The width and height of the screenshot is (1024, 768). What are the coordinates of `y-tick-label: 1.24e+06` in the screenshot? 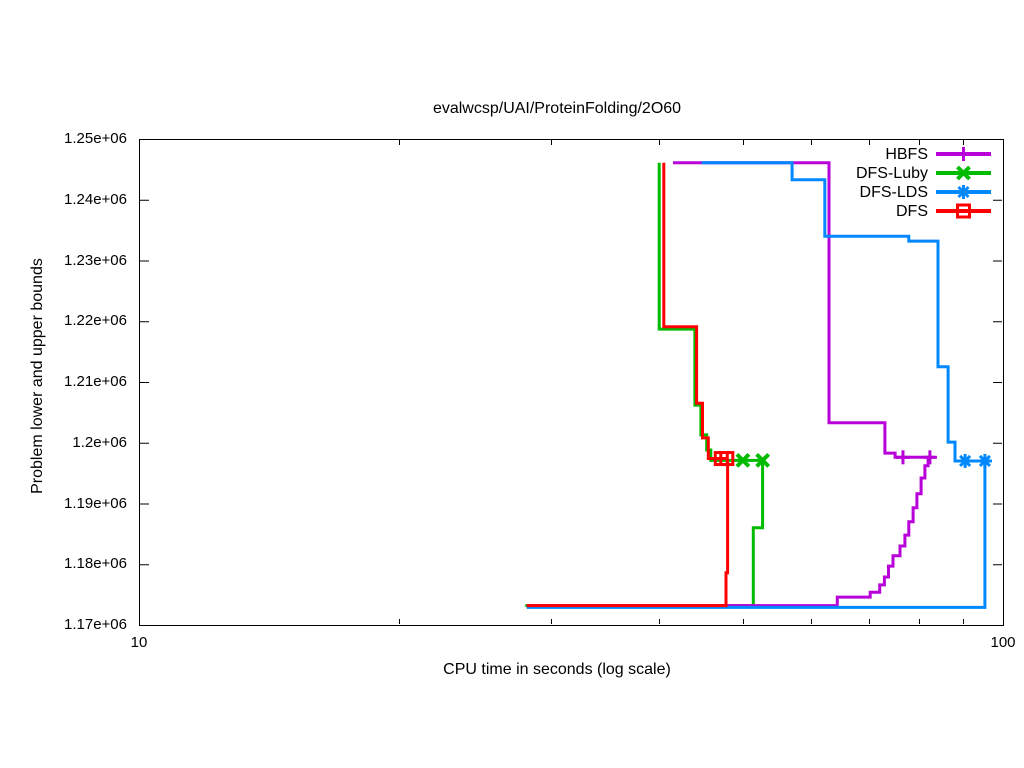 It's located at (95, 199).